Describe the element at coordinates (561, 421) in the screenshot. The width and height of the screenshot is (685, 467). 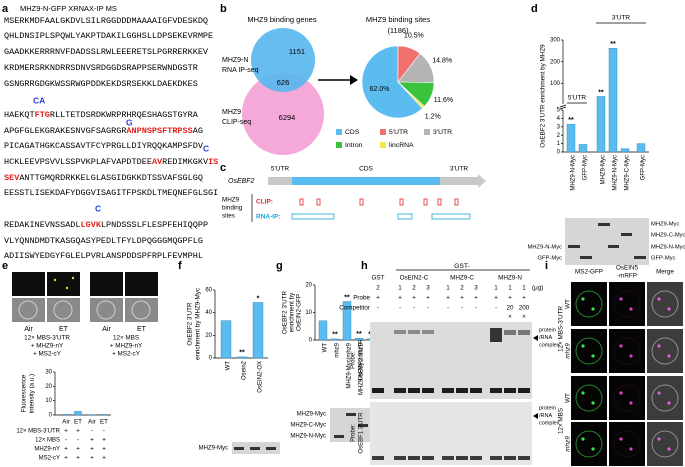
I see `group-label: 12× MBS` at that location.